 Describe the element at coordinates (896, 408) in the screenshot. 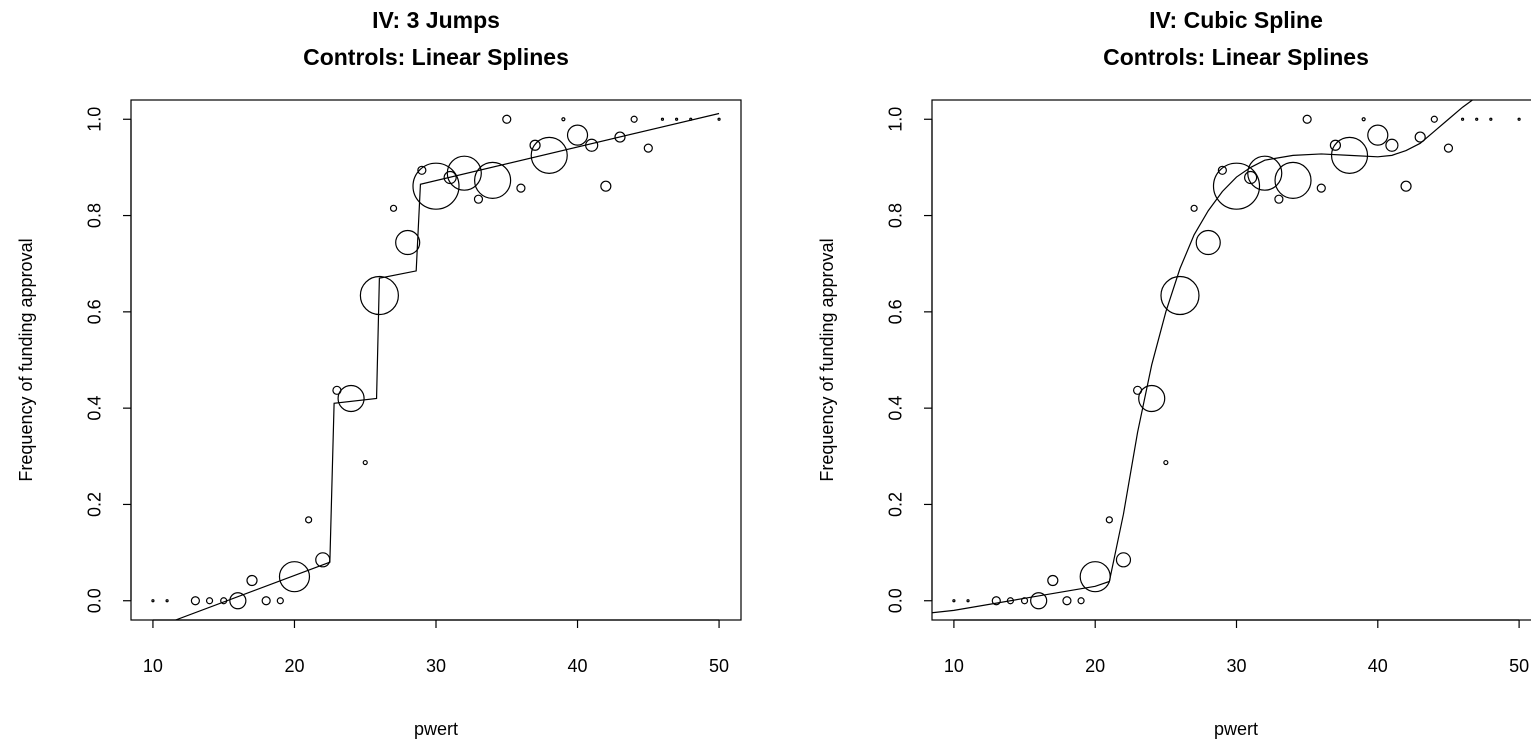

I see `y-tick-label: 0.4` at that location.